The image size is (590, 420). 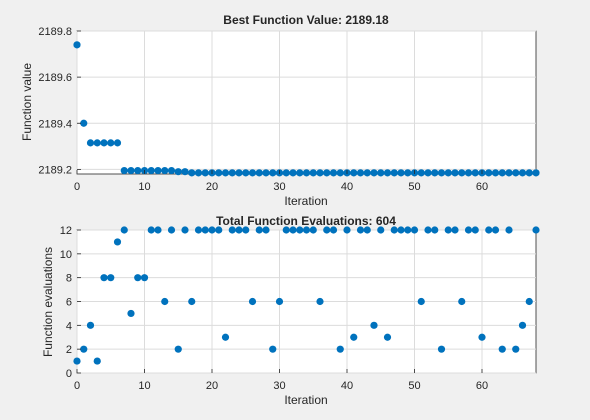 I want to click on y-tick-label: 2189.6, so click(x=55, y=78).